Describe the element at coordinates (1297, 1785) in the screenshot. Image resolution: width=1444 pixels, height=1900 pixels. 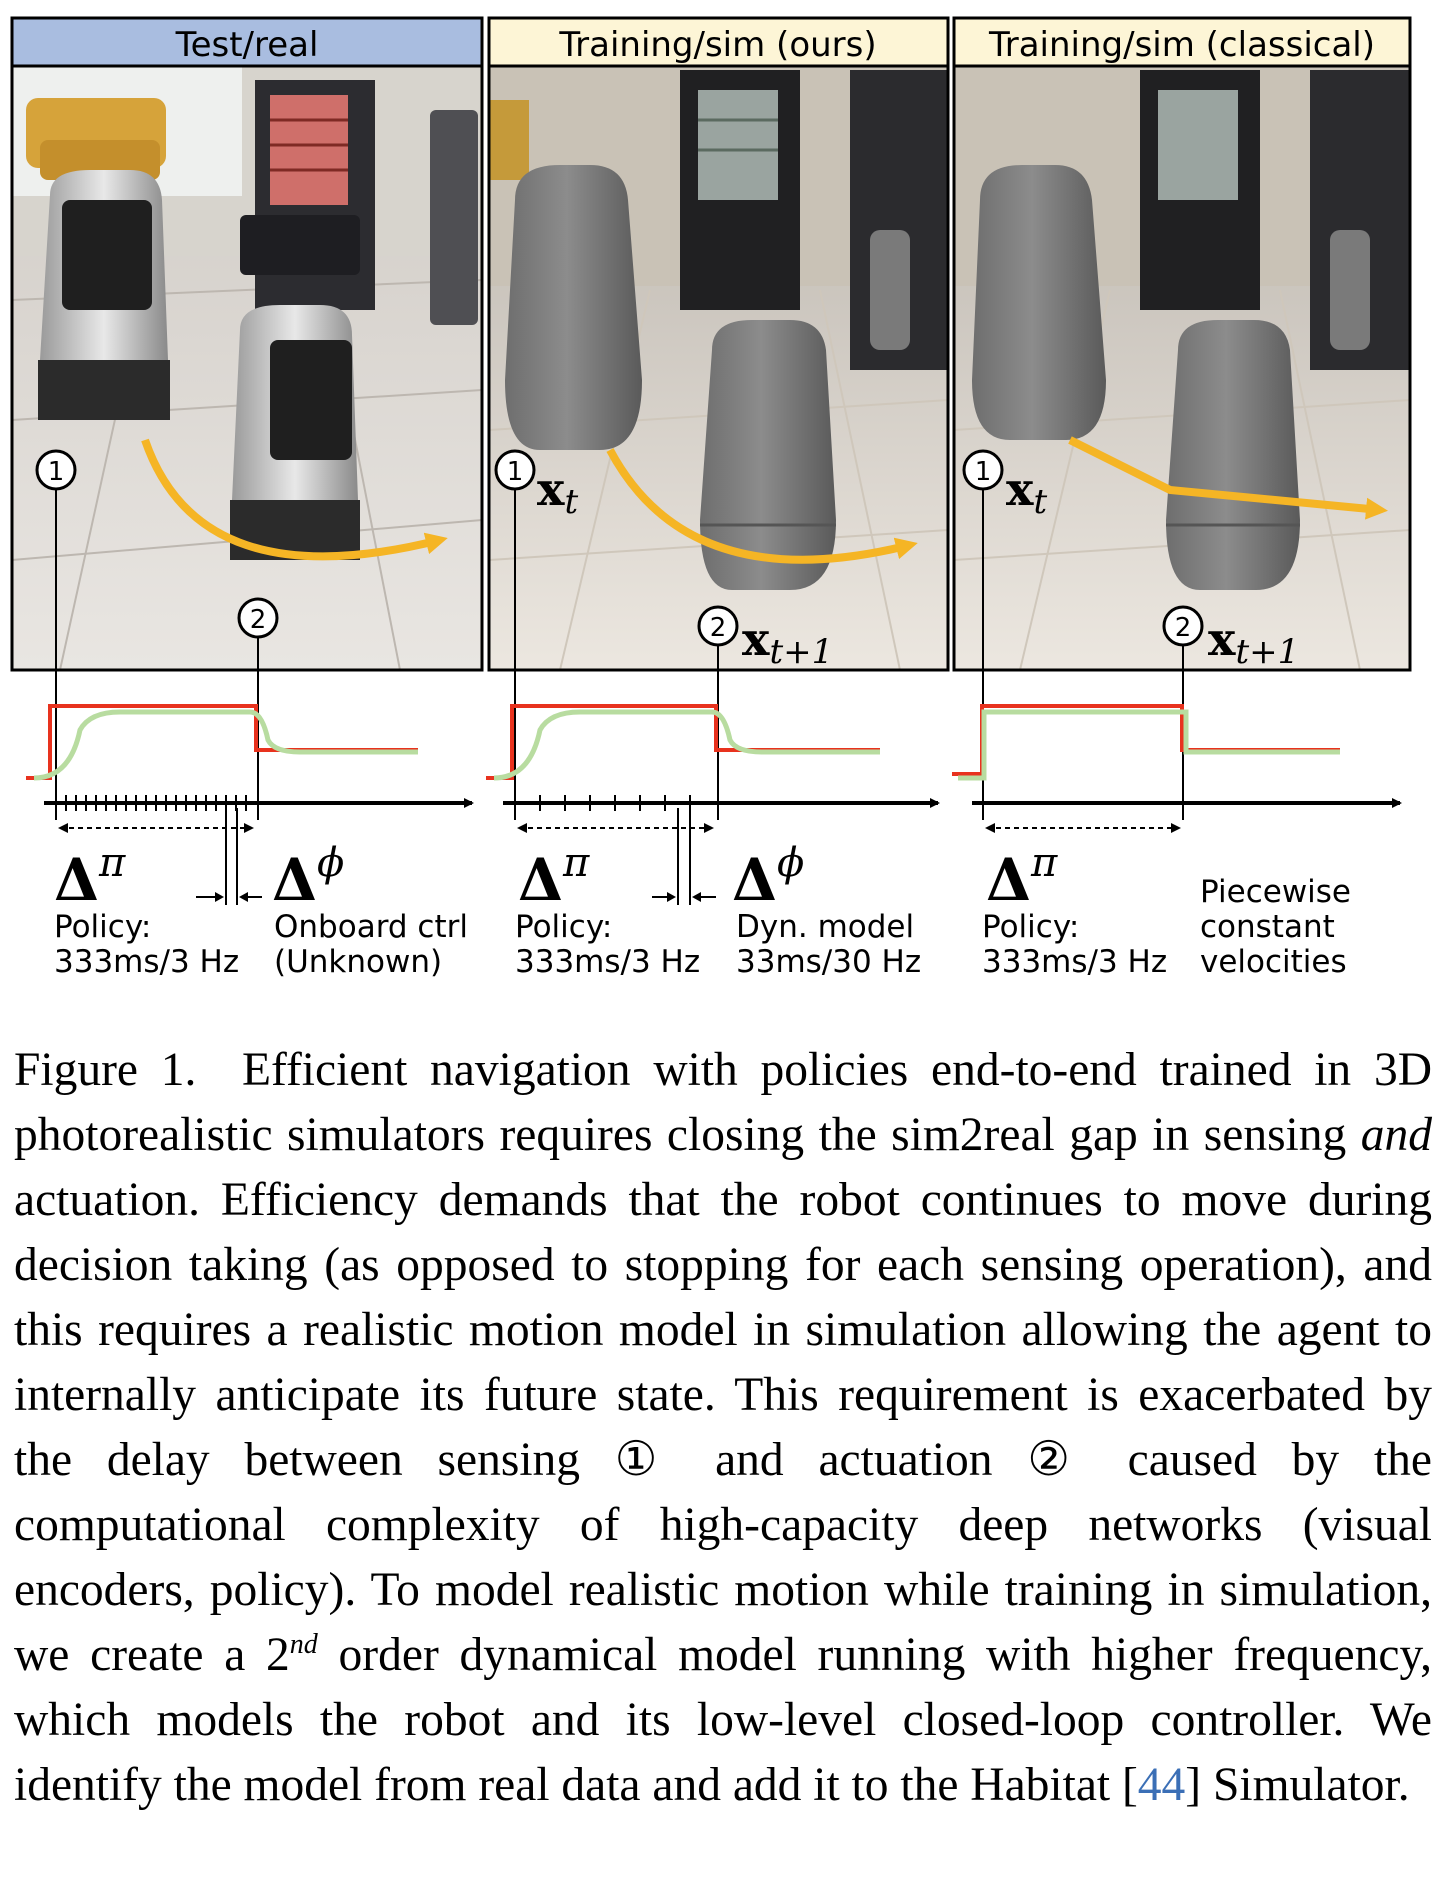
I see `caption-text-4: ] Simulator.` at that location.